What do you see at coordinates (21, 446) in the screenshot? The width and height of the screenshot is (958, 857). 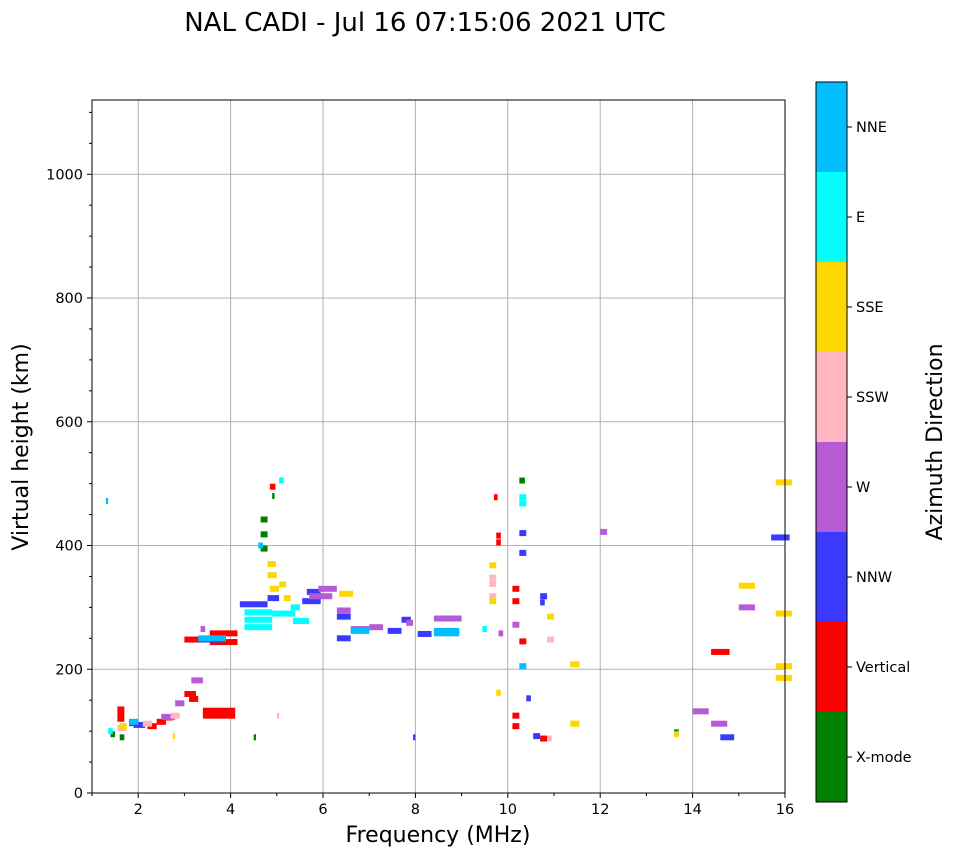 I see `y-axis-title: Virtual height (km)` at bounding box center [21, 446].